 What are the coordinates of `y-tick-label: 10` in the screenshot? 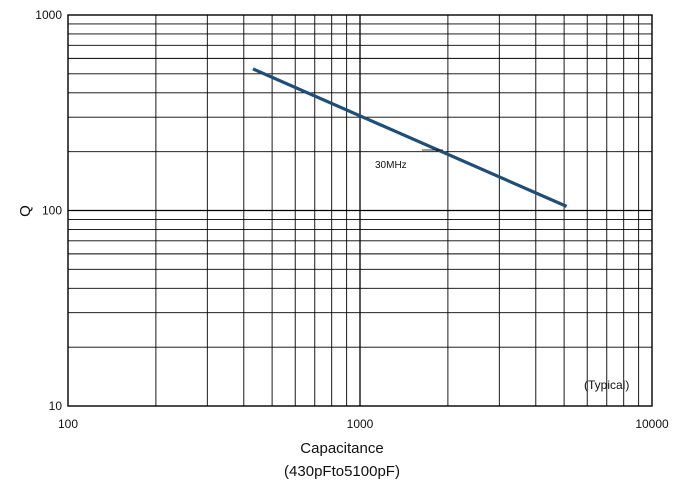 It's located at (56, 406).